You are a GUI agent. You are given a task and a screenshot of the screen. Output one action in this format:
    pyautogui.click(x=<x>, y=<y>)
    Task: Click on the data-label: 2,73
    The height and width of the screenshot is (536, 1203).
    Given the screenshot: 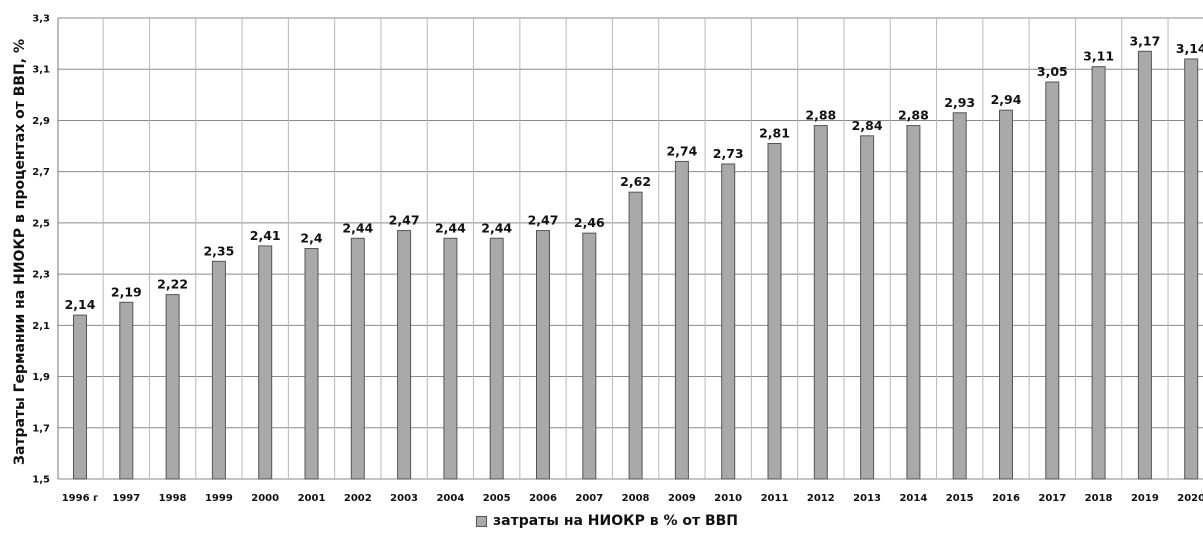 What is the action you would take?
    pyautogui.click(x=728, y=153)
    